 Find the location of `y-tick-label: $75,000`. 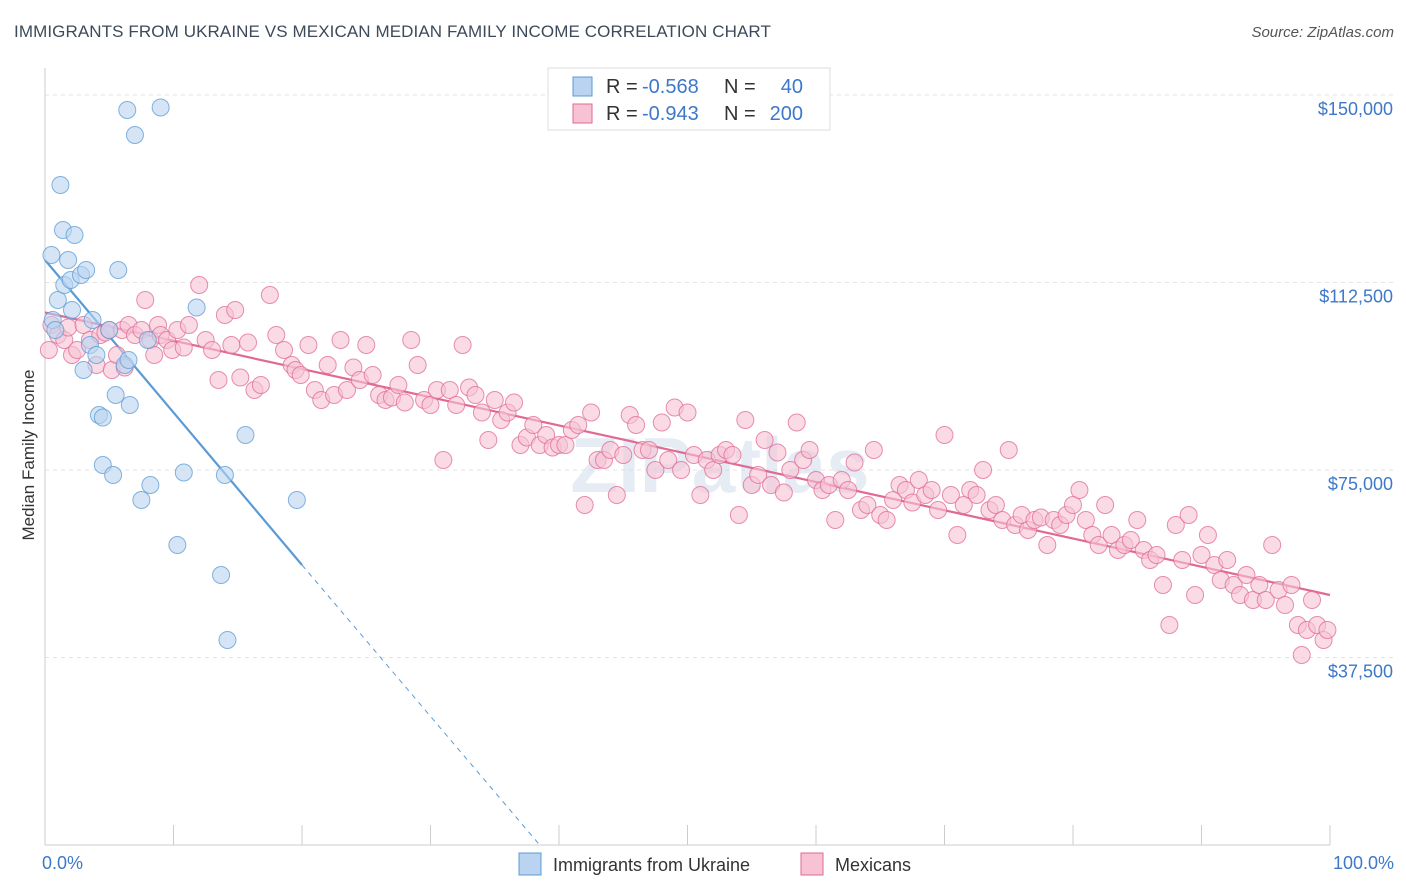

y-tick-label: $75,000 is located at coordinates (1360, 484).